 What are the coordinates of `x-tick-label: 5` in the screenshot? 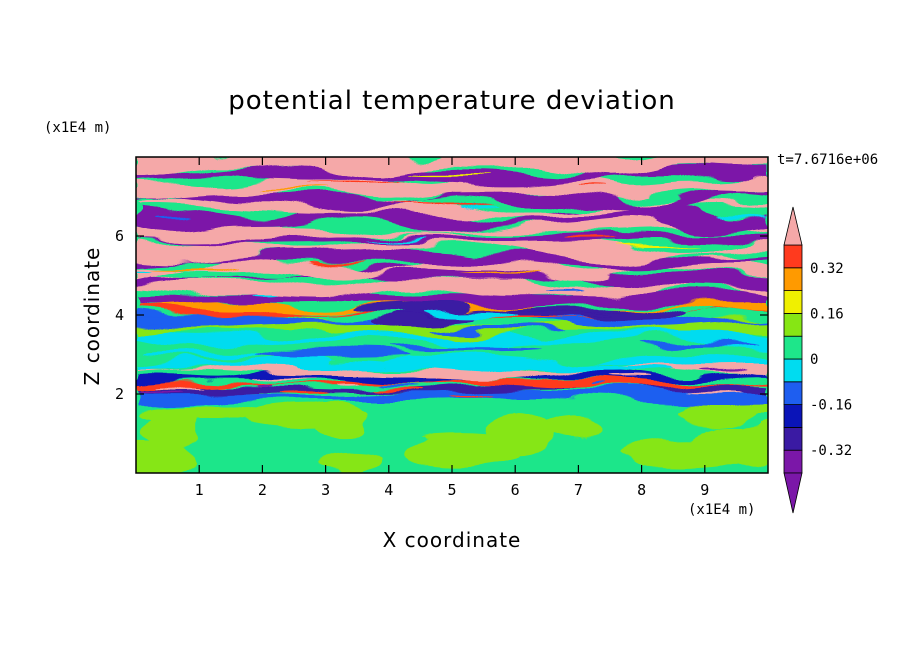 It's located at (451, 490).